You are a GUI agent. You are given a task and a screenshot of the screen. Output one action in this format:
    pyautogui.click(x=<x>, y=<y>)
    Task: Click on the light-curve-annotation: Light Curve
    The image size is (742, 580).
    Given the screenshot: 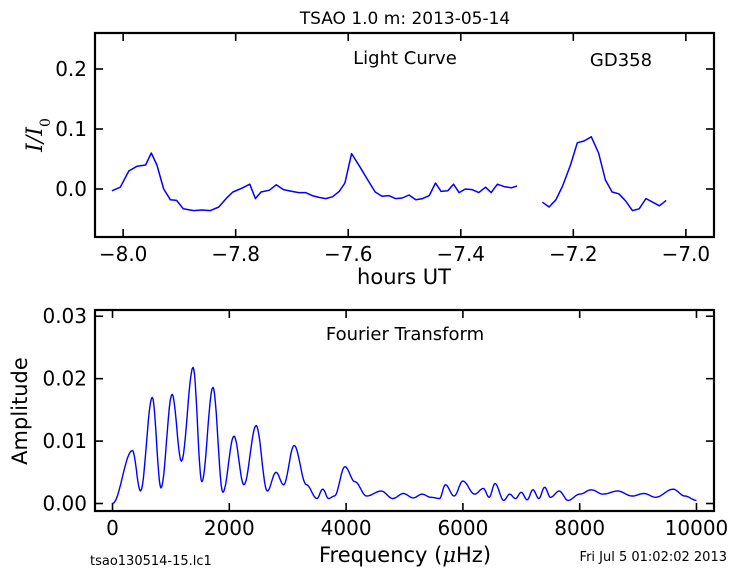 What is the action you would take?
    pyautogui.click(x=405, y=58)
    